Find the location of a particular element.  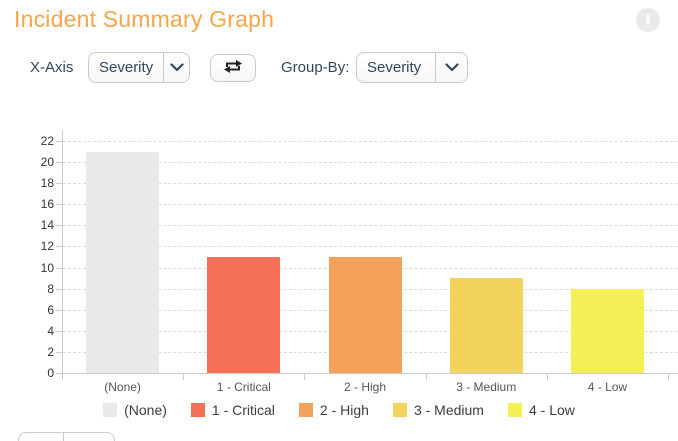

x-axis-category-label: 4 - Low is located at coordinates (607, 387).